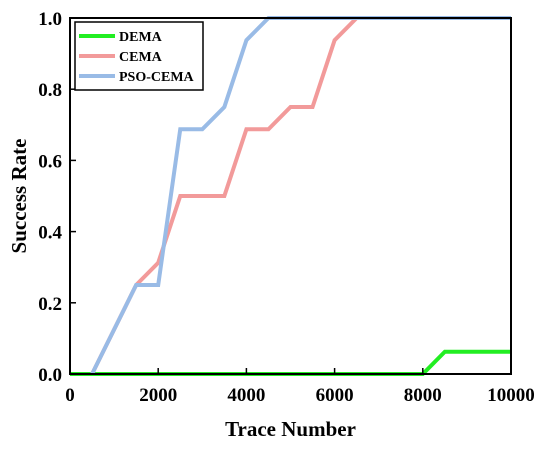 The width and height of the screenshot is (550, 449). I want to click on x-tick-label: 10000, so click(511, 395).